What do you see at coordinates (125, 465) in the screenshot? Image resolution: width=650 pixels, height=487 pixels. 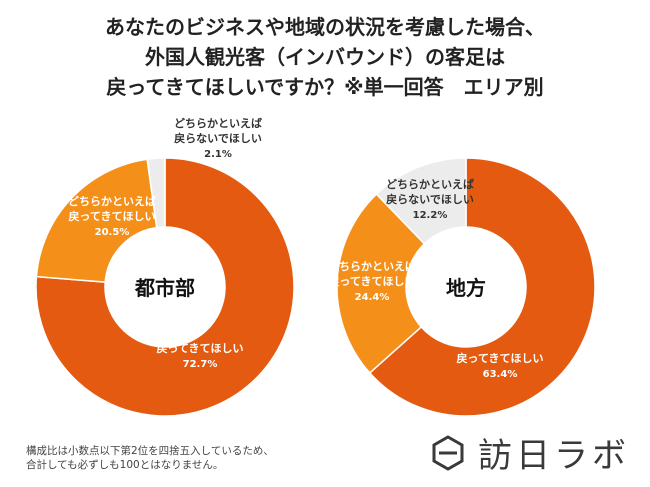 I see `footnote-line-2: 合計しても必ずしも100とはなりません。` at bounding box center [125, 465].